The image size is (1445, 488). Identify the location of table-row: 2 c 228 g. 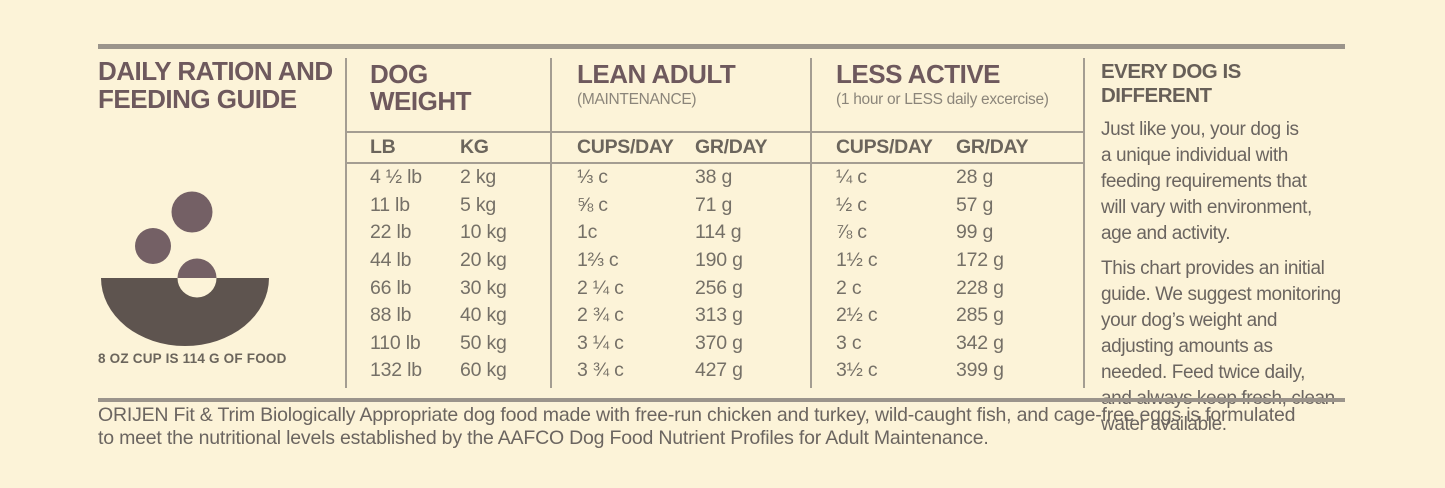
(959, 288).